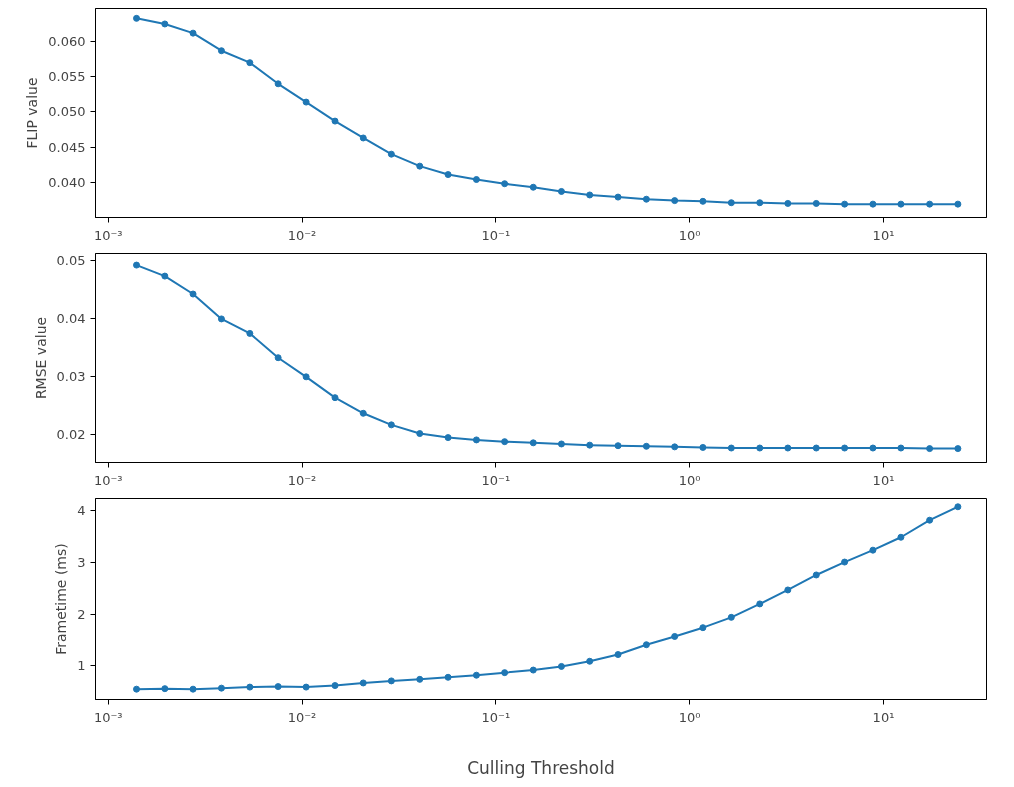 The image size is (1014, 787). What do you see at coordinates (81, 563) in the screenshot?
I see `y-tick-label: 3` at bounding box center [81, 563].